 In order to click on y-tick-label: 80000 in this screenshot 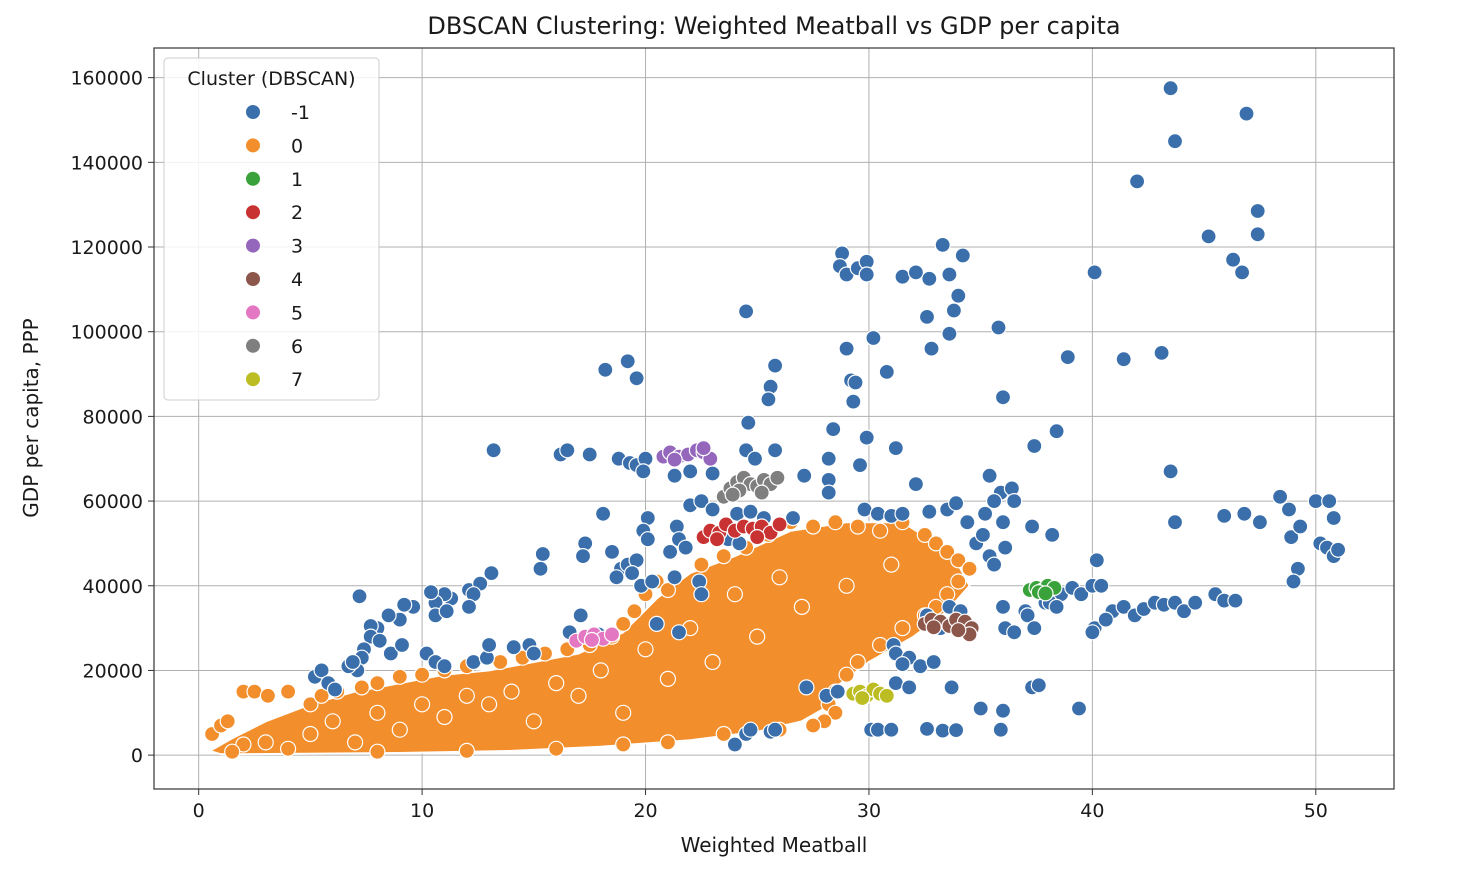, I will do `click(113, 417)`.